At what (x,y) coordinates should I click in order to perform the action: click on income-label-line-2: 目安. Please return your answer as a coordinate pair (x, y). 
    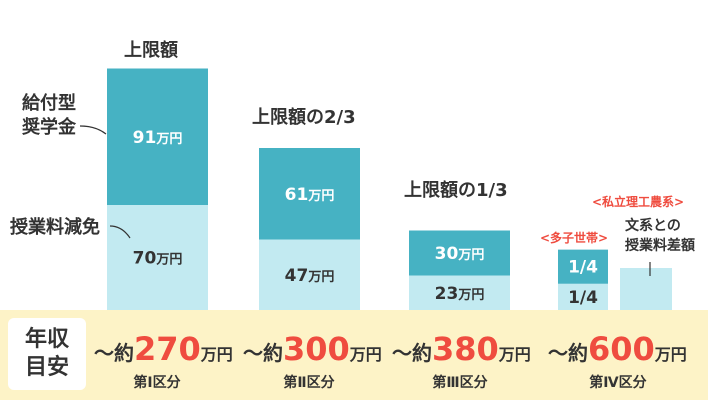
    Looking at the image, I should click on (46, 367).